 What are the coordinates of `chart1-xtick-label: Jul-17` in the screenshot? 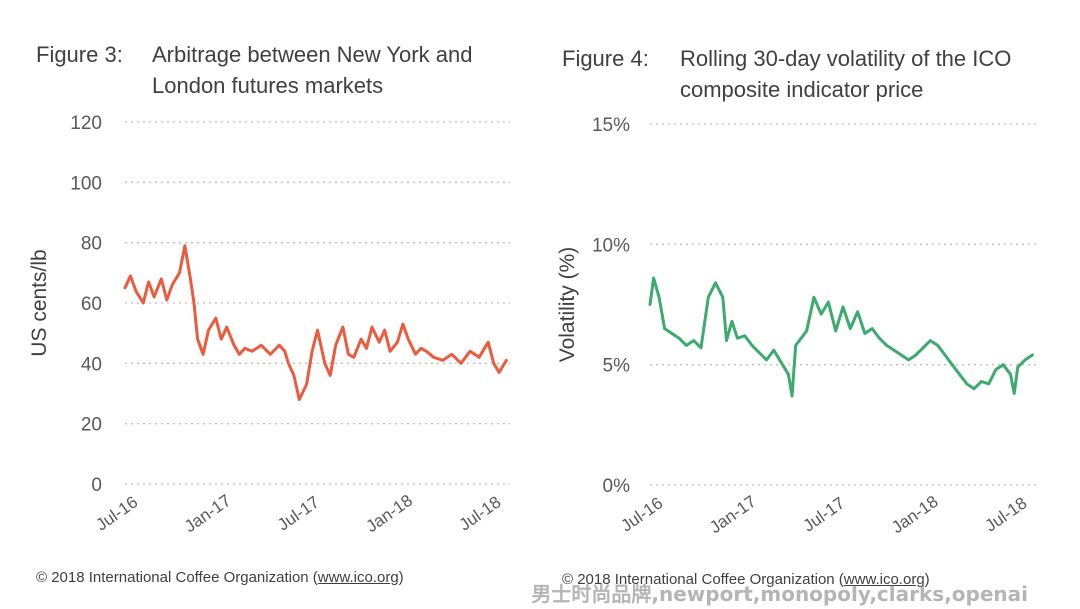 It's located at (298, 513).